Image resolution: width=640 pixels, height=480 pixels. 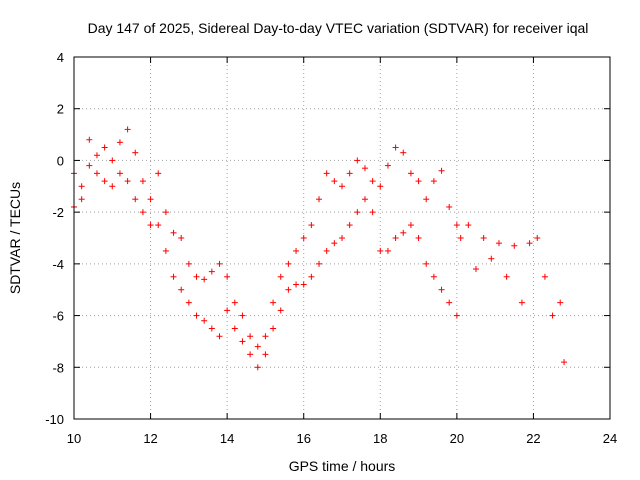 What do you see at coordinates (54, 419) in the screenshot?
I see `y-tick-label: -10` at bounding box center [54, 419].